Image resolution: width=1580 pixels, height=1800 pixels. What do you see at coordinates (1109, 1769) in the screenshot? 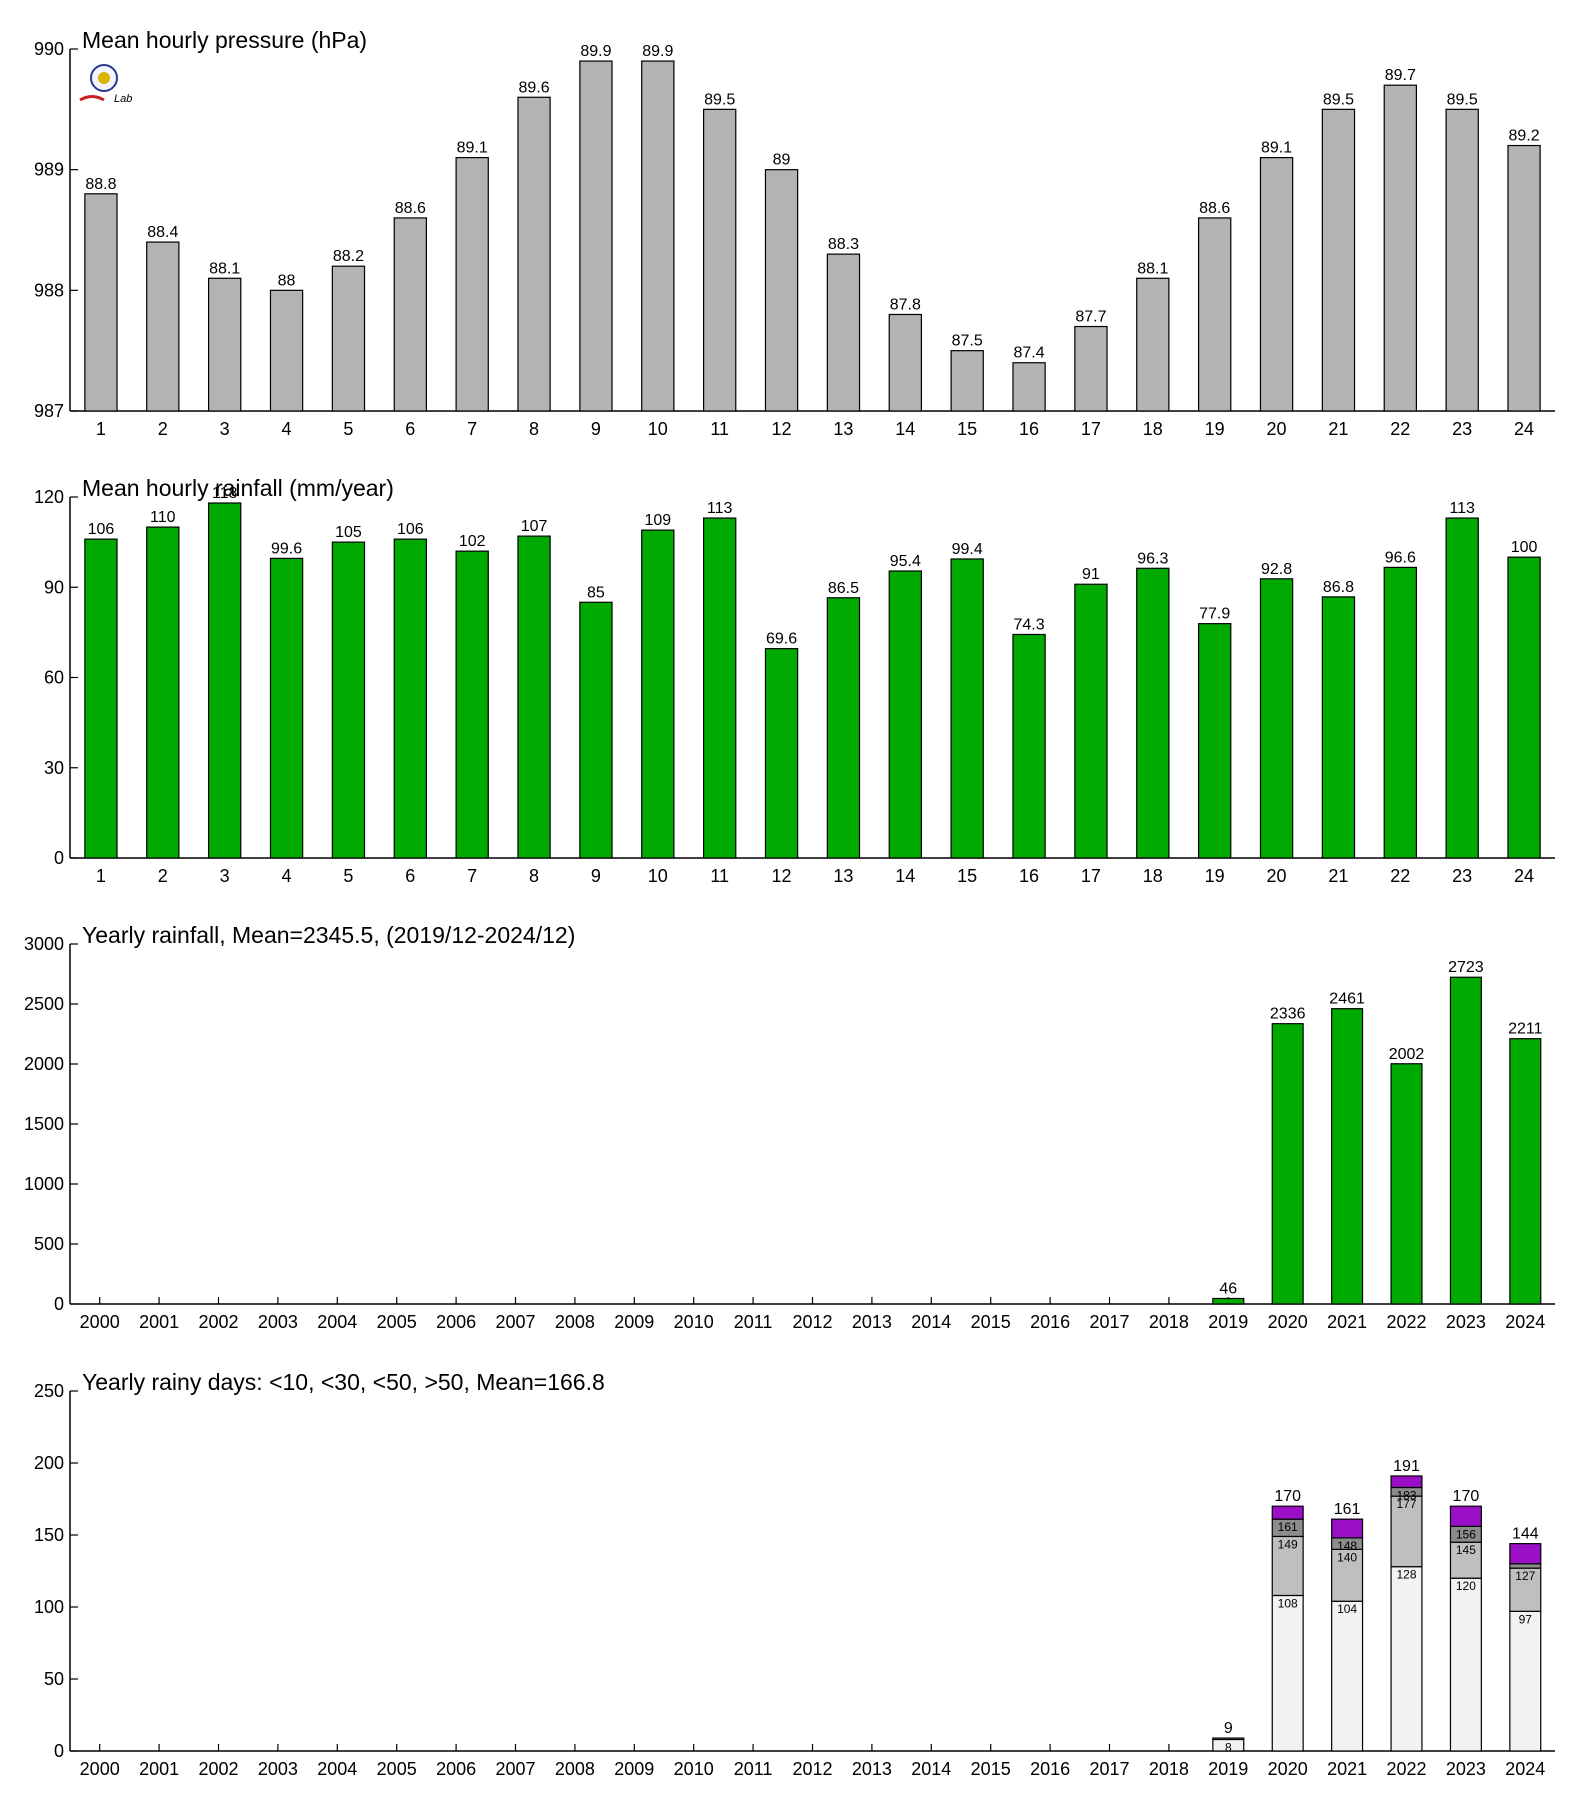
I see `x-tick-label: 2017` at bounding box center [1109, 1769].